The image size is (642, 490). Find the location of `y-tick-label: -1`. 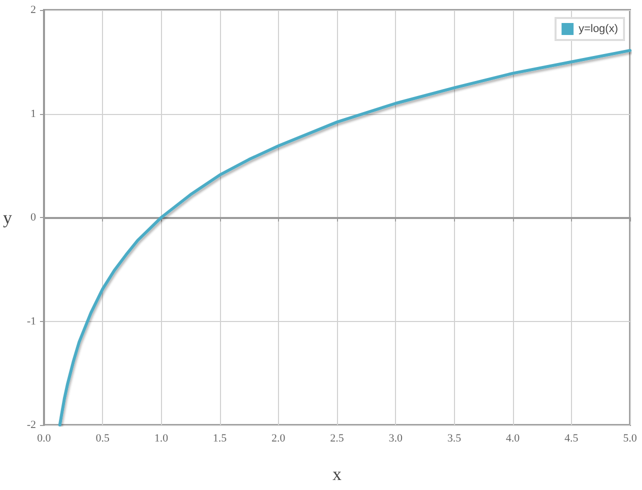

y-tick-label: -1 is located at coordinates (31, 321).